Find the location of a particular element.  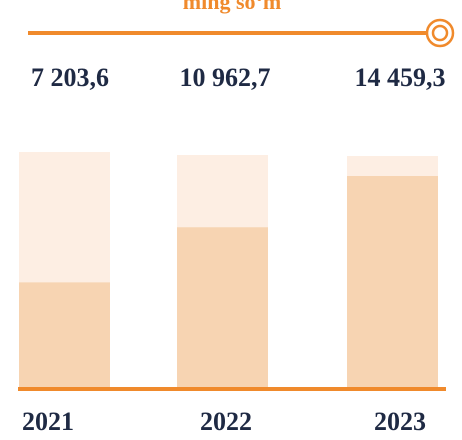

rule-dot is located at coordinates (440, 33).